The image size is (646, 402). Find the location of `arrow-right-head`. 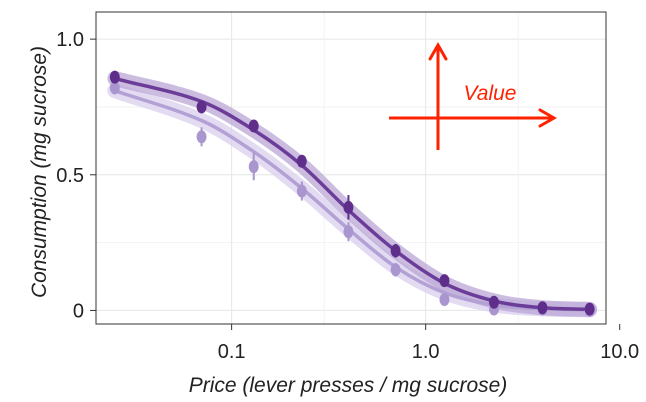

arrow-right-head is located at coordinates (548, 118).